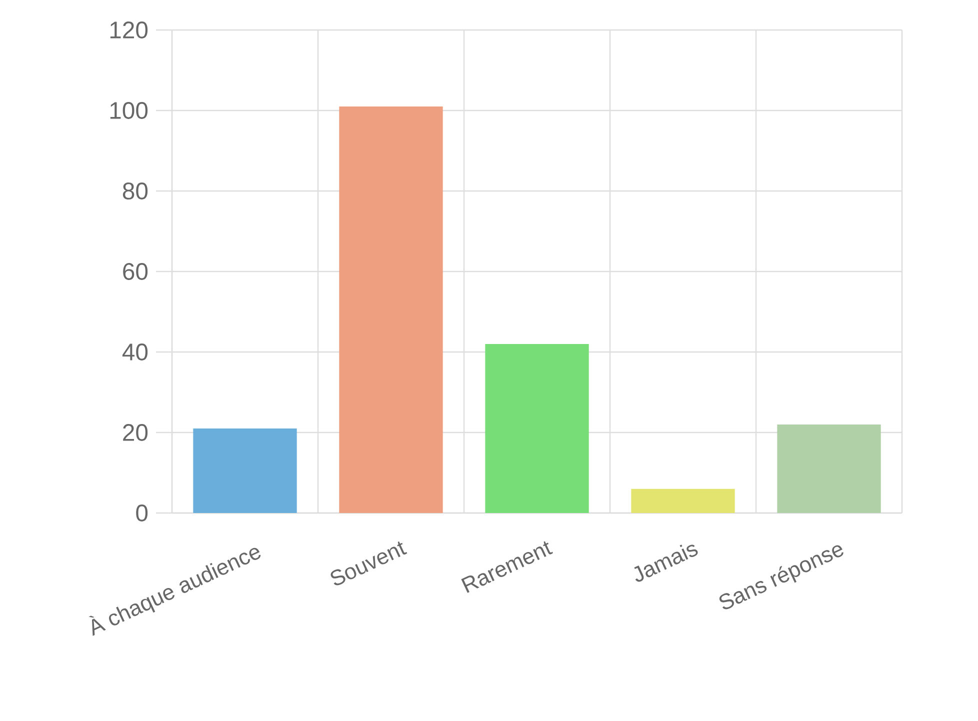 The height and width of the screenshot is (721, 978). I want to click on y-tick-label: 80, so click(135, 191).